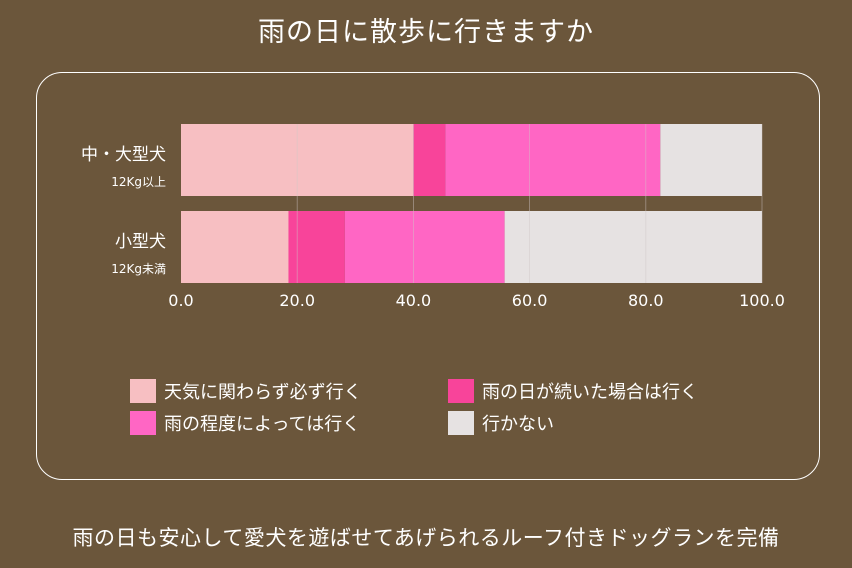  I want to click on x-tick-label: 80.0, so click(646, 300).